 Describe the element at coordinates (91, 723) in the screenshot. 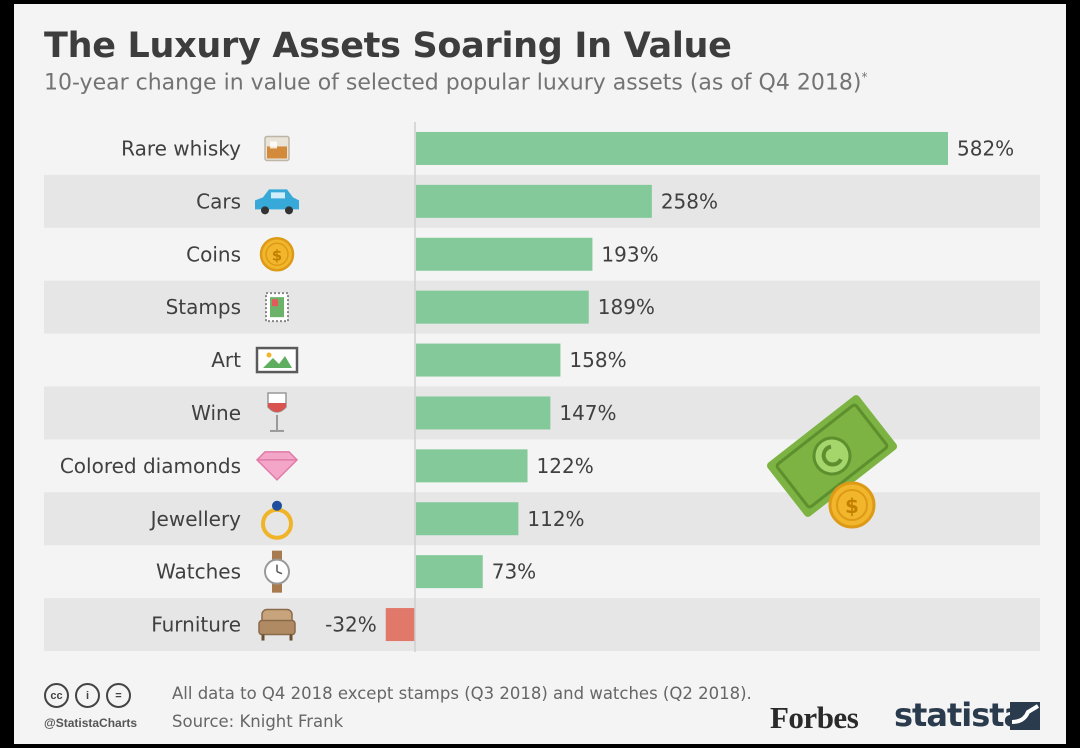

I see `statista-handle: @StatistaCharts` at that location.